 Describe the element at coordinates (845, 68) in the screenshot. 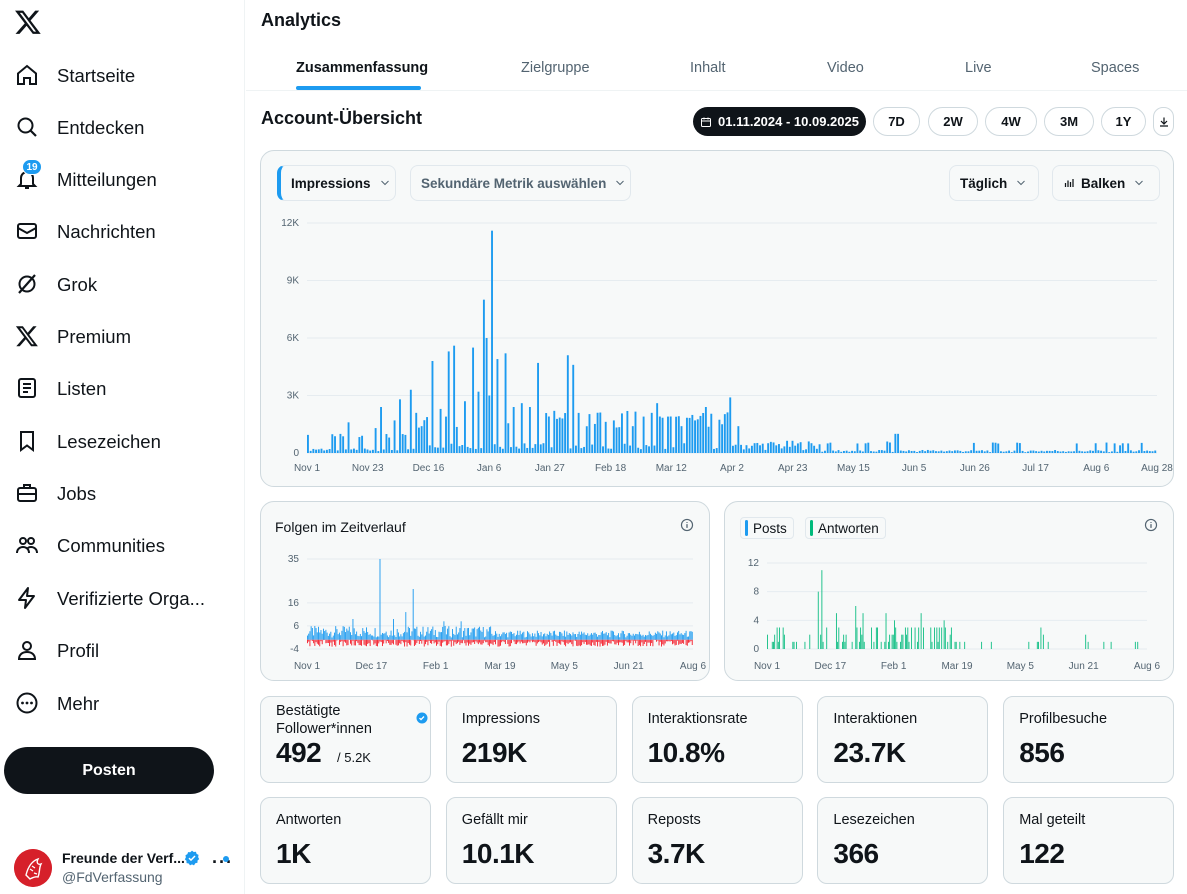

I see `tab-video: Video` at that location.